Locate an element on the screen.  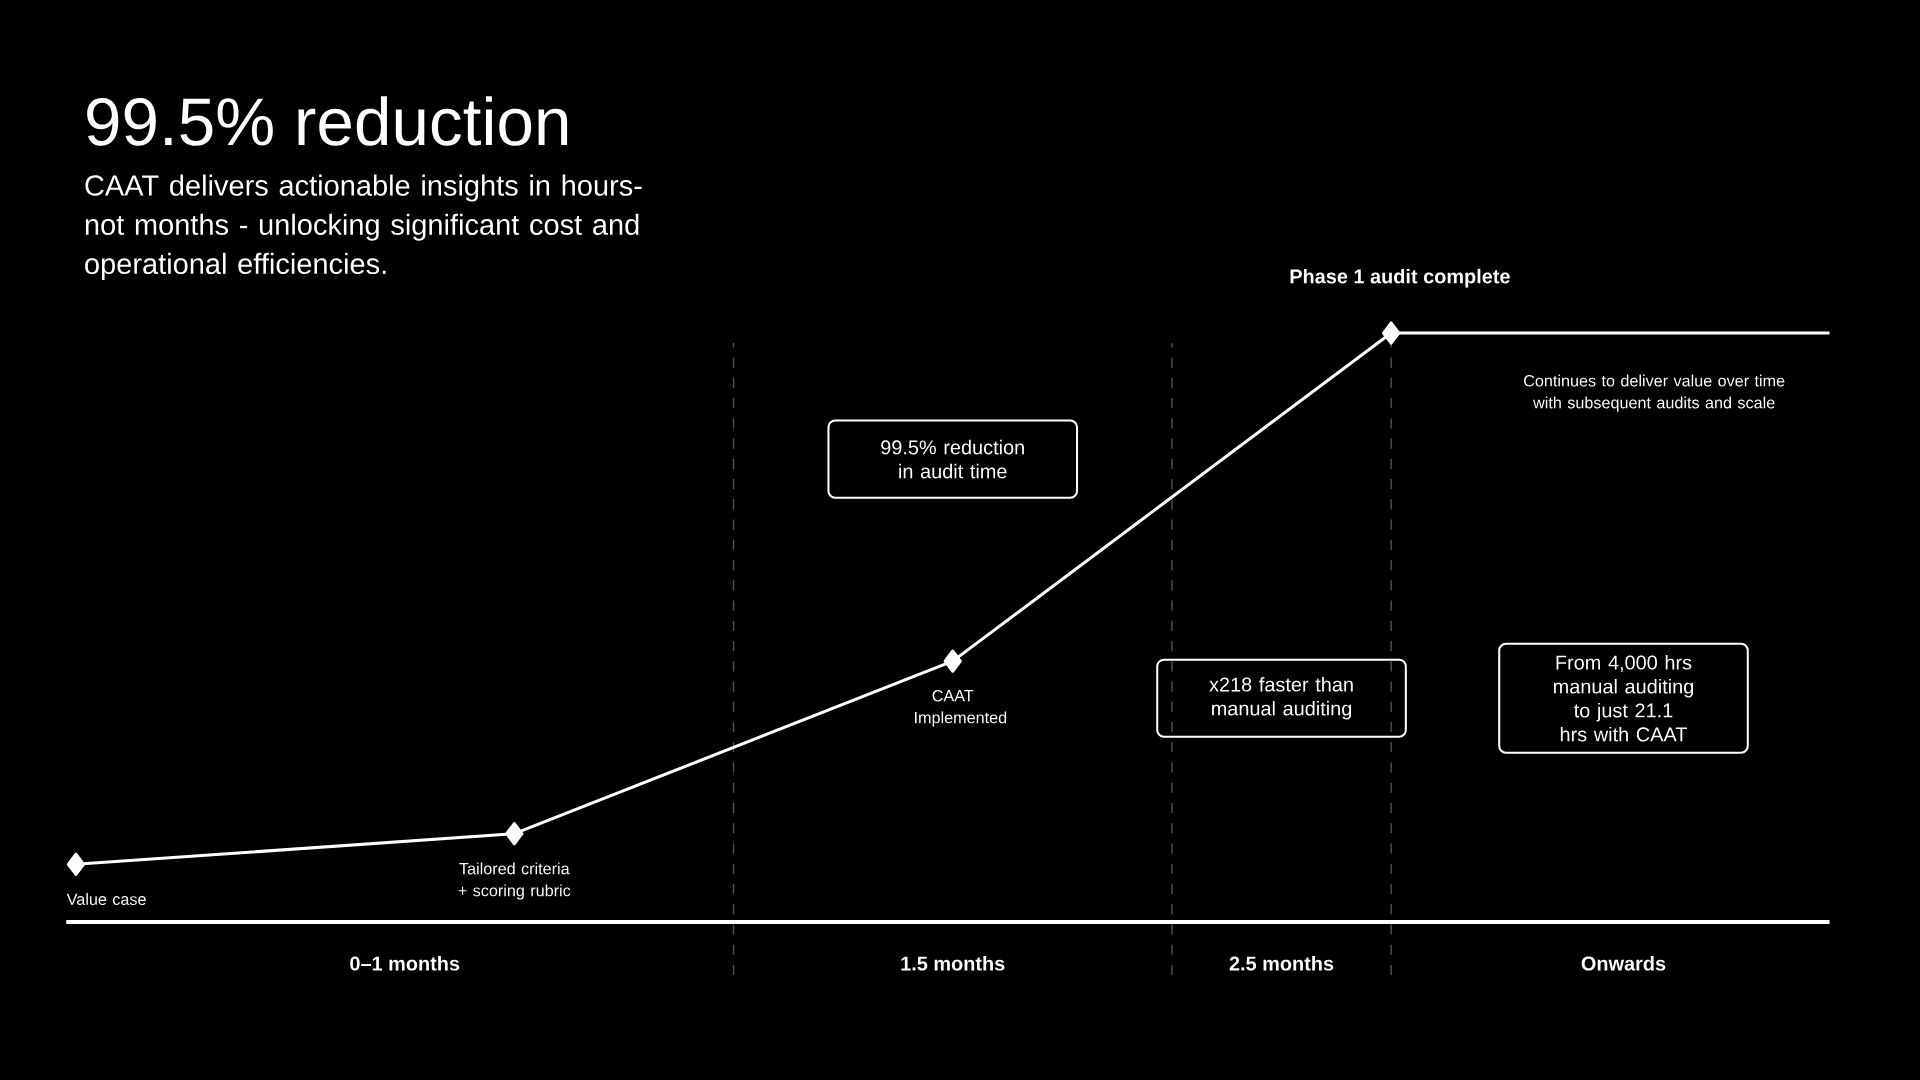
text: 0–1 months is located at coordinates (405, 963).